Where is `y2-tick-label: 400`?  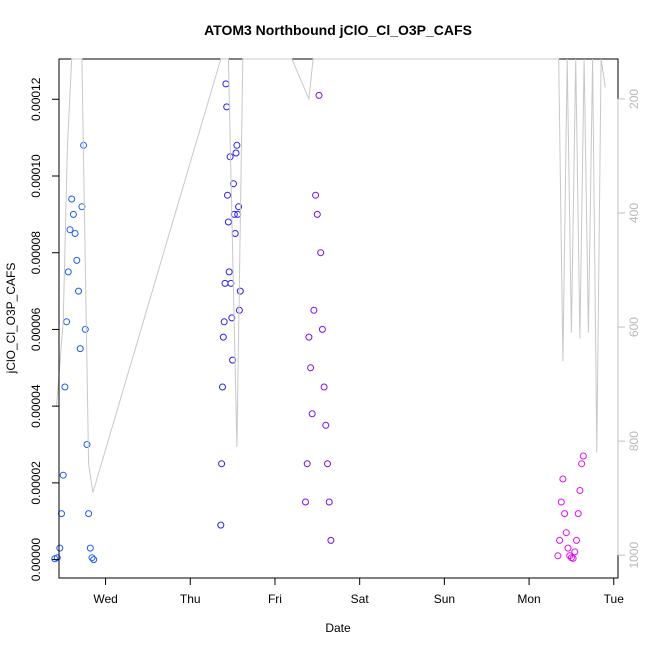
y2-tick-label: 400 is located at coordinates (634, 213).